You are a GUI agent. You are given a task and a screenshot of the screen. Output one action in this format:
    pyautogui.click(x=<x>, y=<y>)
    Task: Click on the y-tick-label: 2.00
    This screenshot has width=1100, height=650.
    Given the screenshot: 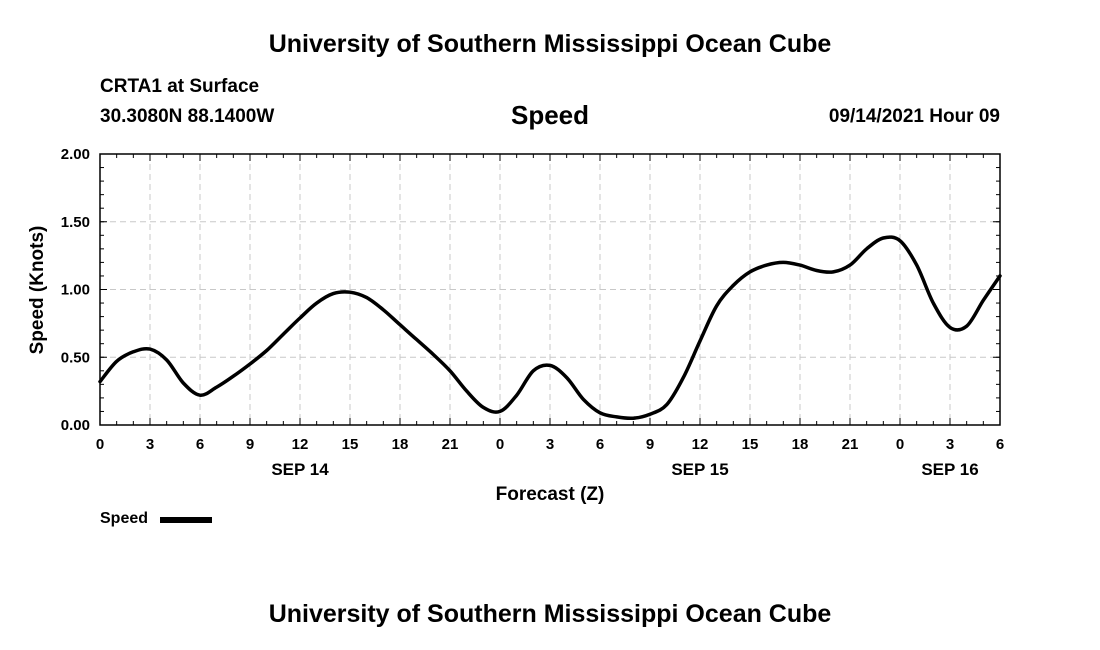 What is the action you would take?
    pyautogui.click(x=75, y=154)
    